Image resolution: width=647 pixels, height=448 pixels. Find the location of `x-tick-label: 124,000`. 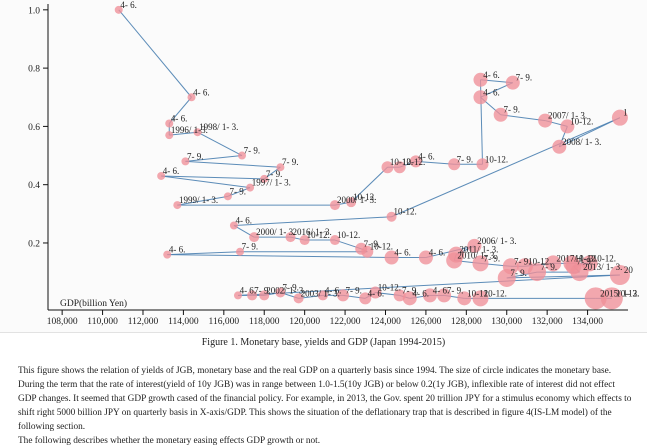

x-tick-label: 124,000 is located at coordinates (385, 322).